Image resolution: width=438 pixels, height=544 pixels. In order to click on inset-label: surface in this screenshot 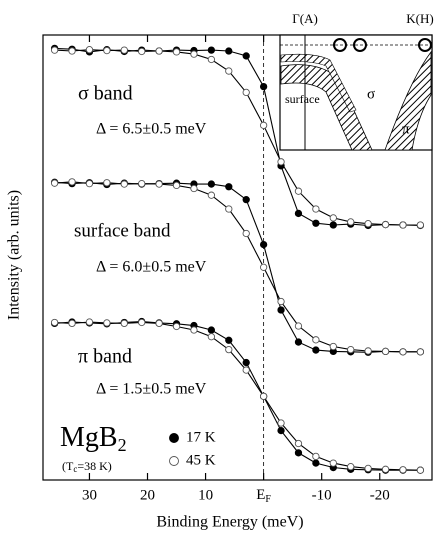, I will do `click(302, 99)`.